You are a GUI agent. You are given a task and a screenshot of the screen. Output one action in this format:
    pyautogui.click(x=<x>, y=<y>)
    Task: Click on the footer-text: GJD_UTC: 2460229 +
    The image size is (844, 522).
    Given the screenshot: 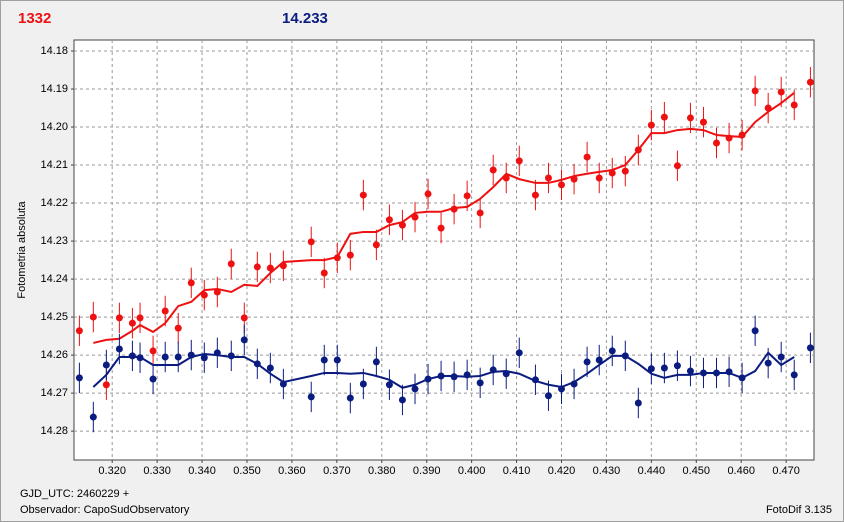 What is the action you would take?
    pyautogui.click(x=74, y=494)
    